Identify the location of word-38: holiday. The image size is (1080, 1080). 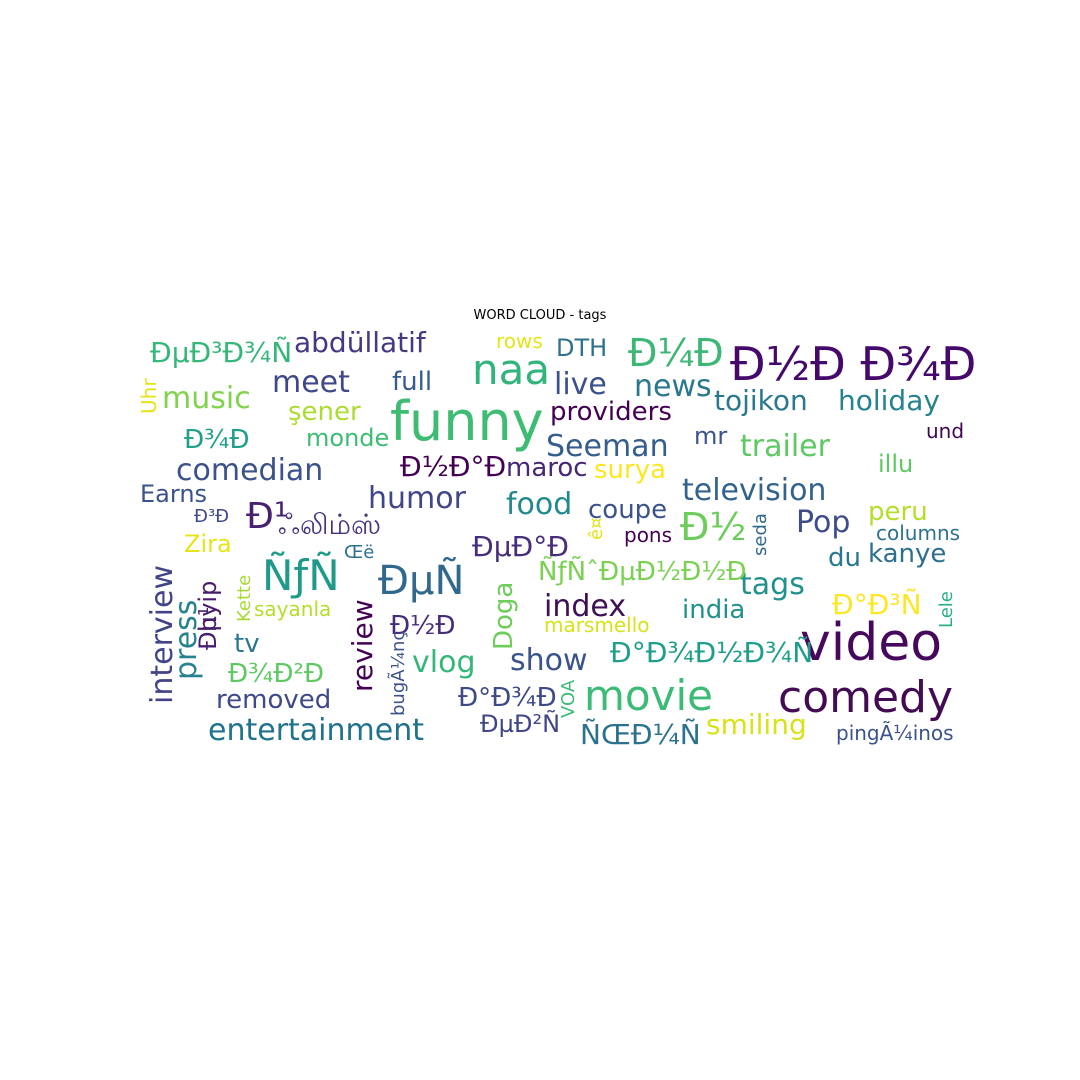
(889, 400).